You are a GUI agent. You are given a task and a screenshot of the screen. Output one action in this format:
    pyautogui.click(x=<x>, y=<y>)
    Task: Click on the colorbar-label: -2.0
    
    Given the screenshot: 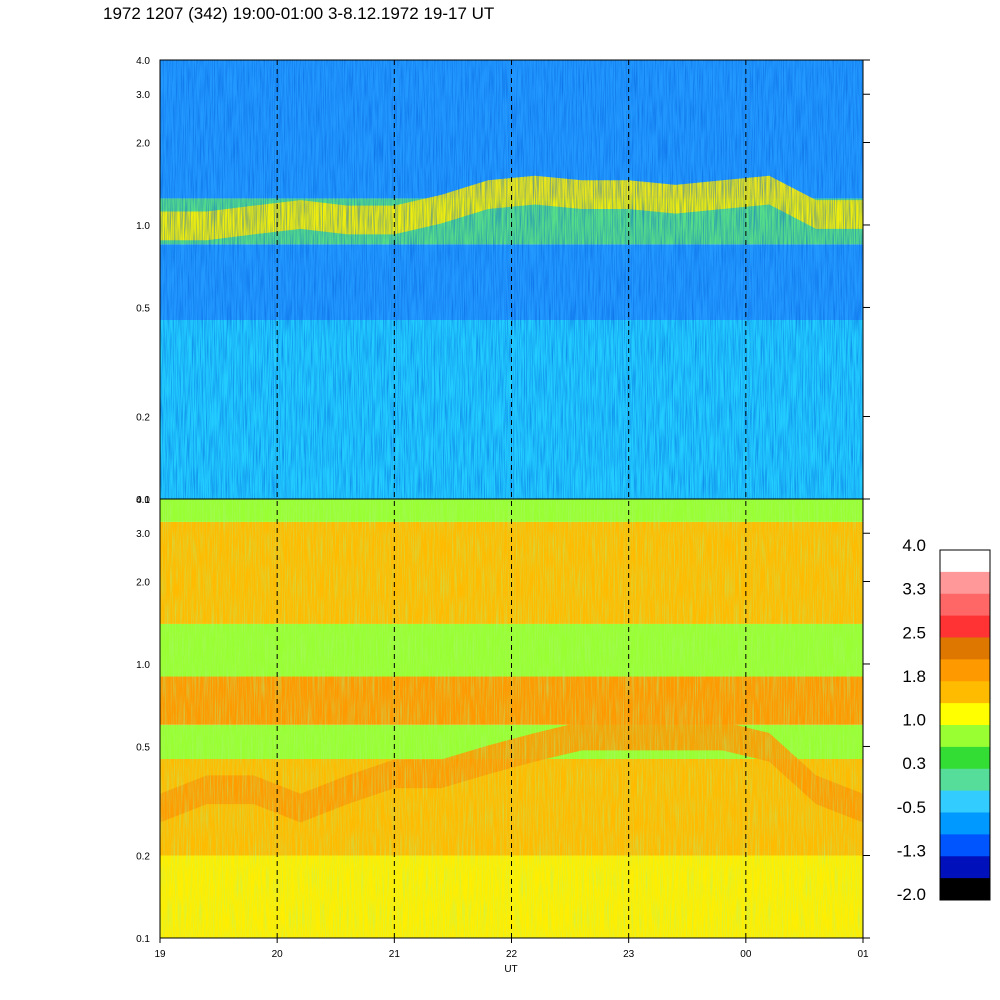 What is the action you would take?
    pyautogui.click(x=911, y=894)
    